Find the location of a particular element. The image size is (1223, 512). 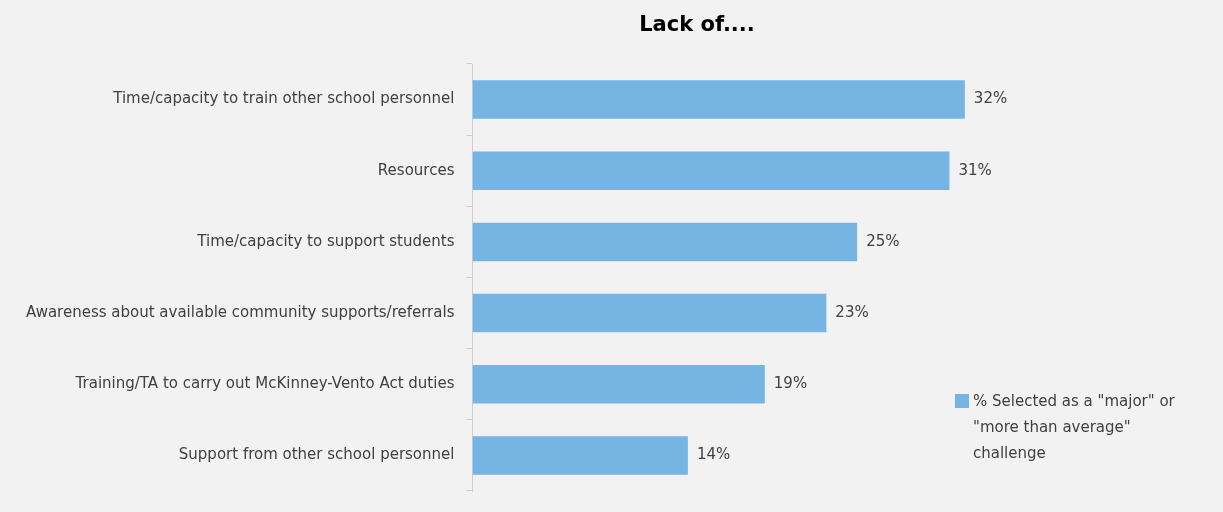

data-label: 23% is located at coordinates (852, 311).